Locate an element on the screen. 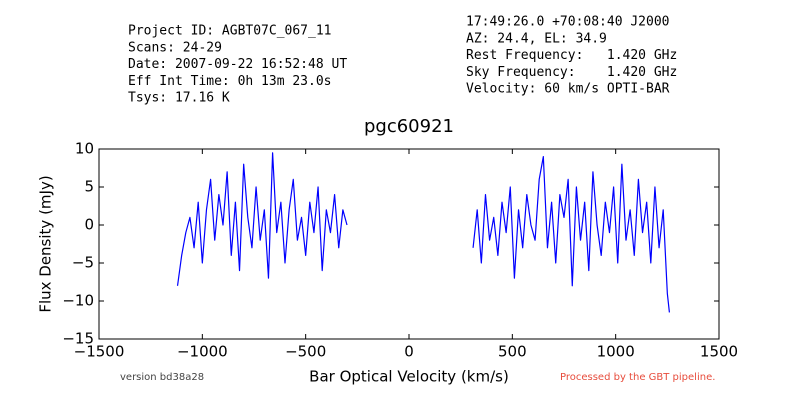  info-line: Sky Frequency: 1.420 GHz is located at coordinates (571, 72).